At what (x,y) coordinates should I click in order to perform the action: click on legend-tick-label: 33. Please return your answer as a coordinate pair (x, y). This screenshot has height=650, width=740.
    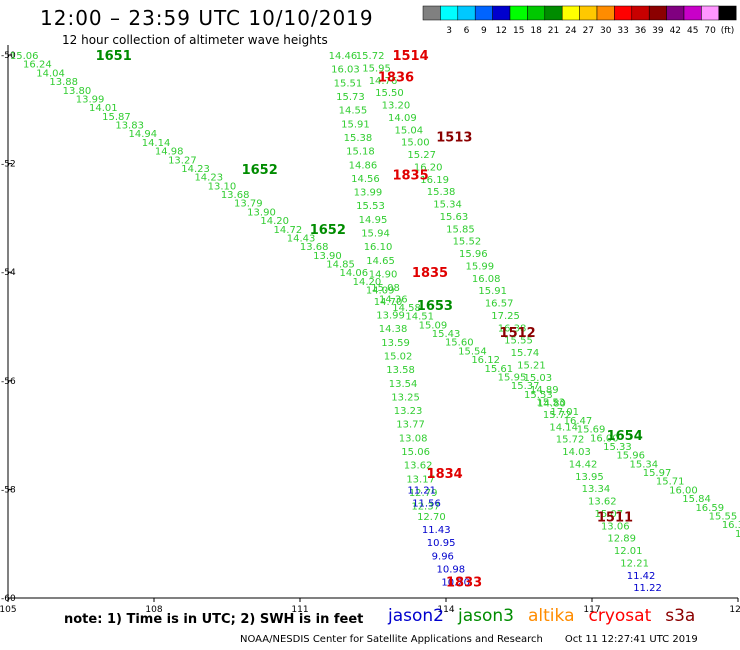
    Looking at the image, I should click on (622, 31).